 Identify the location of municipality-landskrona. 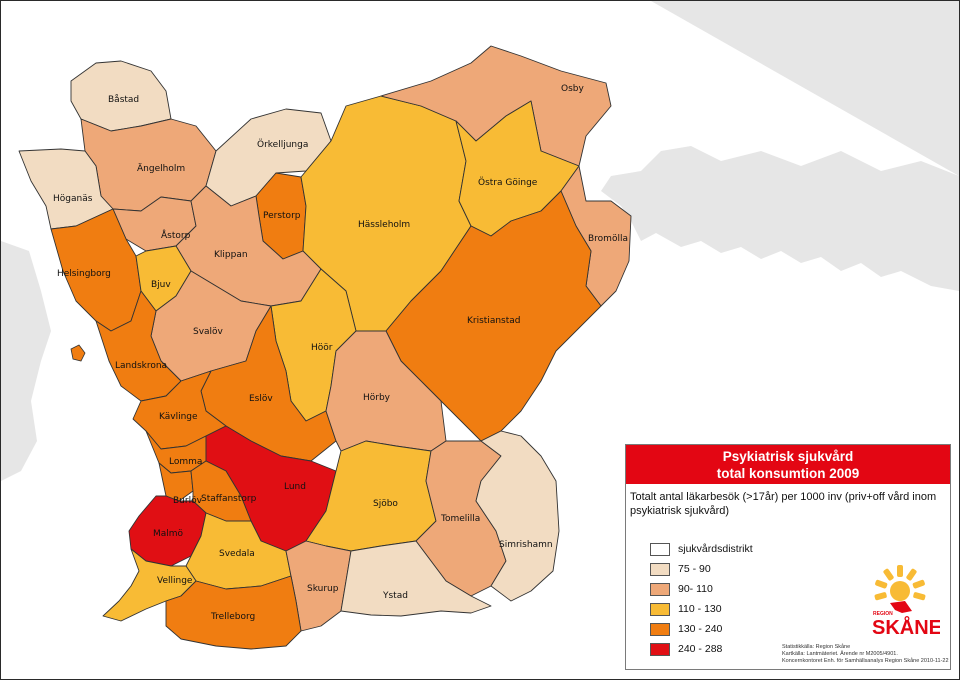
(138, 346).